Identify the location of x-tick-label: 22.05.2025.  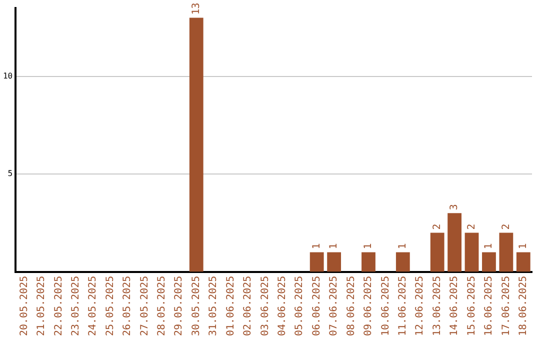
(58, 306).